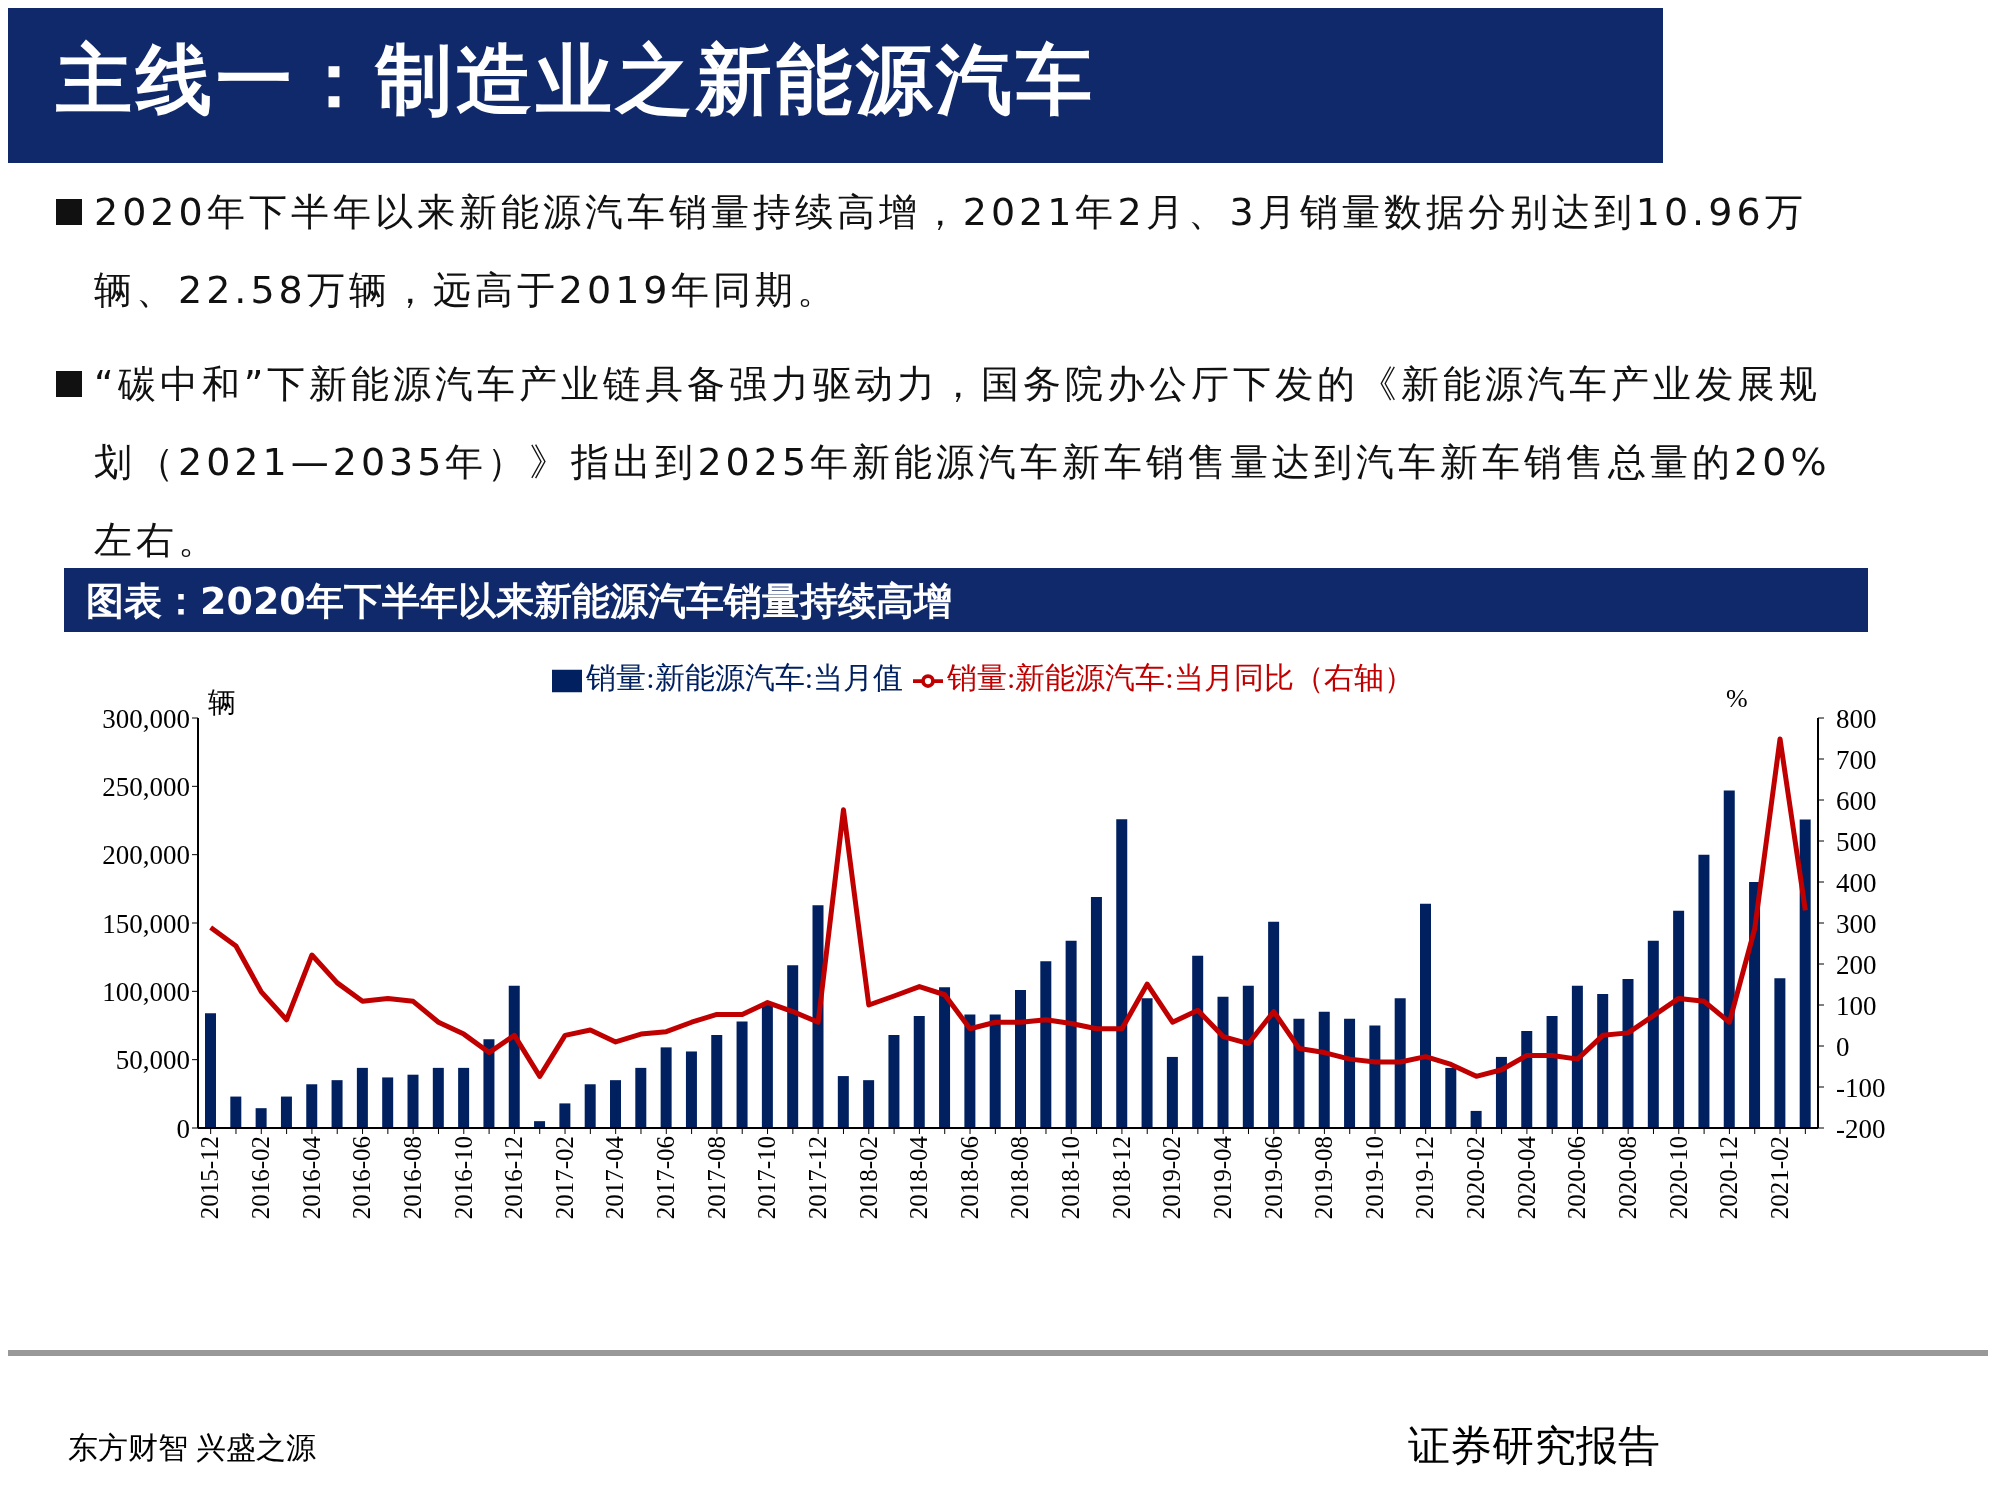 This screenshot has height=1500, width=2000. Describe the element at coordinates (261, 1178) in the screenshot. I see `x-tick-label: 2016-02` at that location.